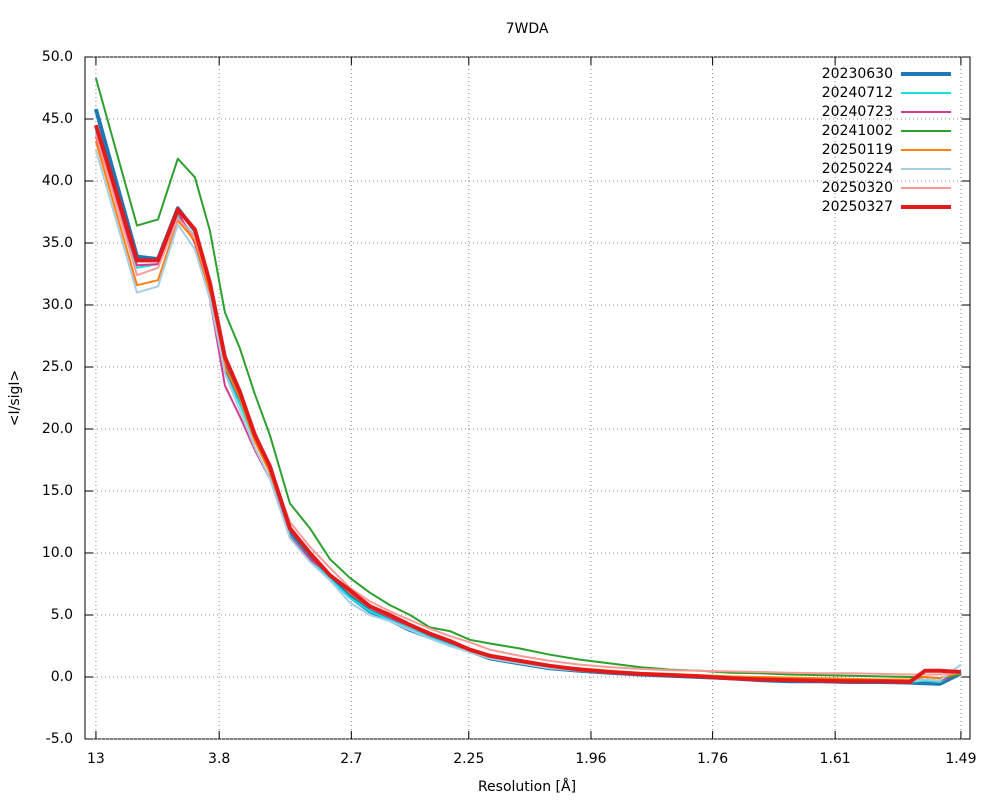 The width and height of the screenshot is (1000, 804). I want to click on legend-label: 20240723, so click(857, 112).